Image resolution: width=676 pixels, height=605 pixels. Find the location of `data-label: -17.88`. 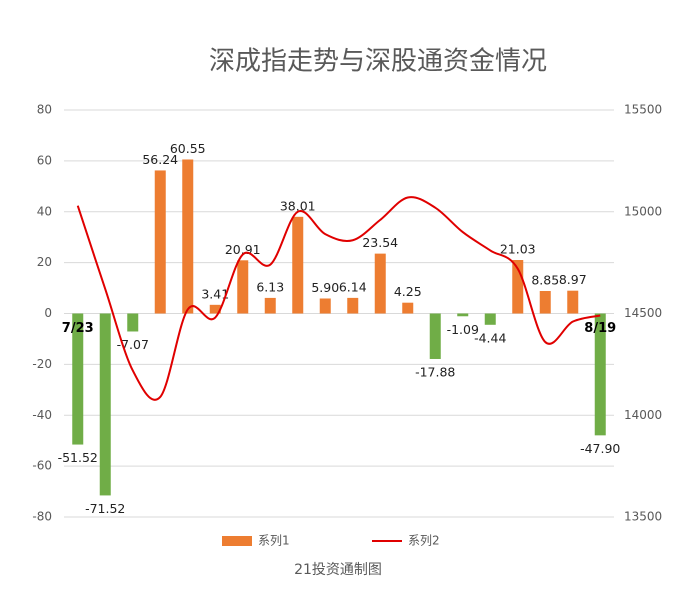

data-label: -17.88 is located at coordinates (435, 371).